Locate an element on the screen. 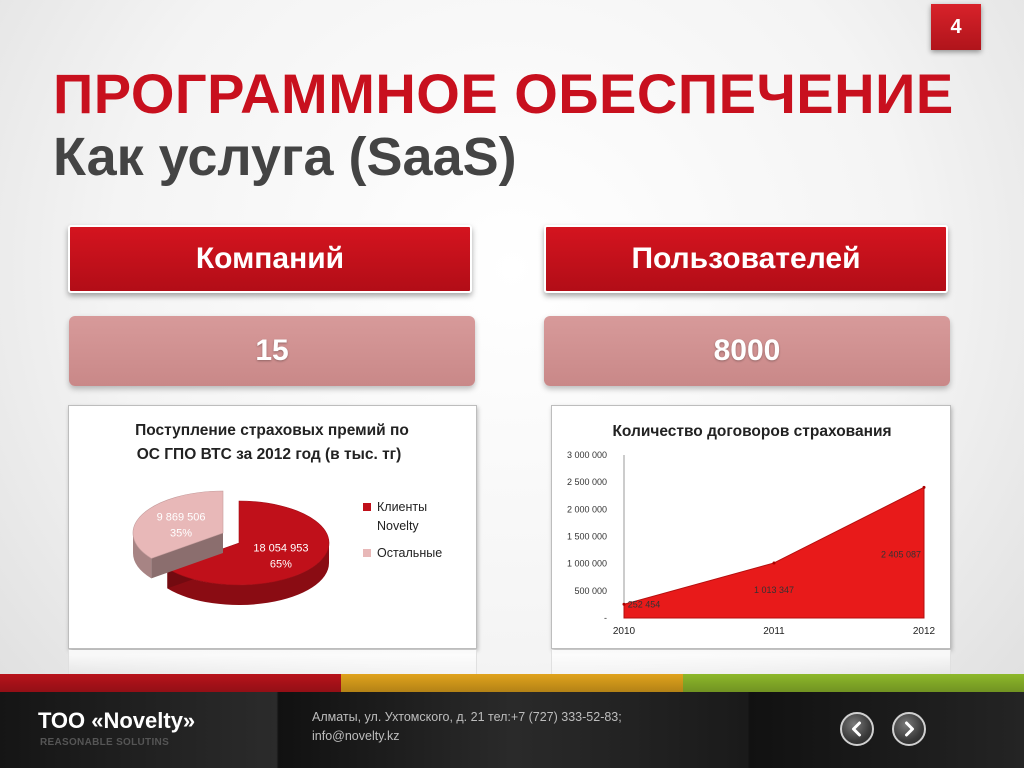 Image resolution: width=1024 pixels, height=768 pixels. footer-stripe-red is located at coordinates (170, 683).